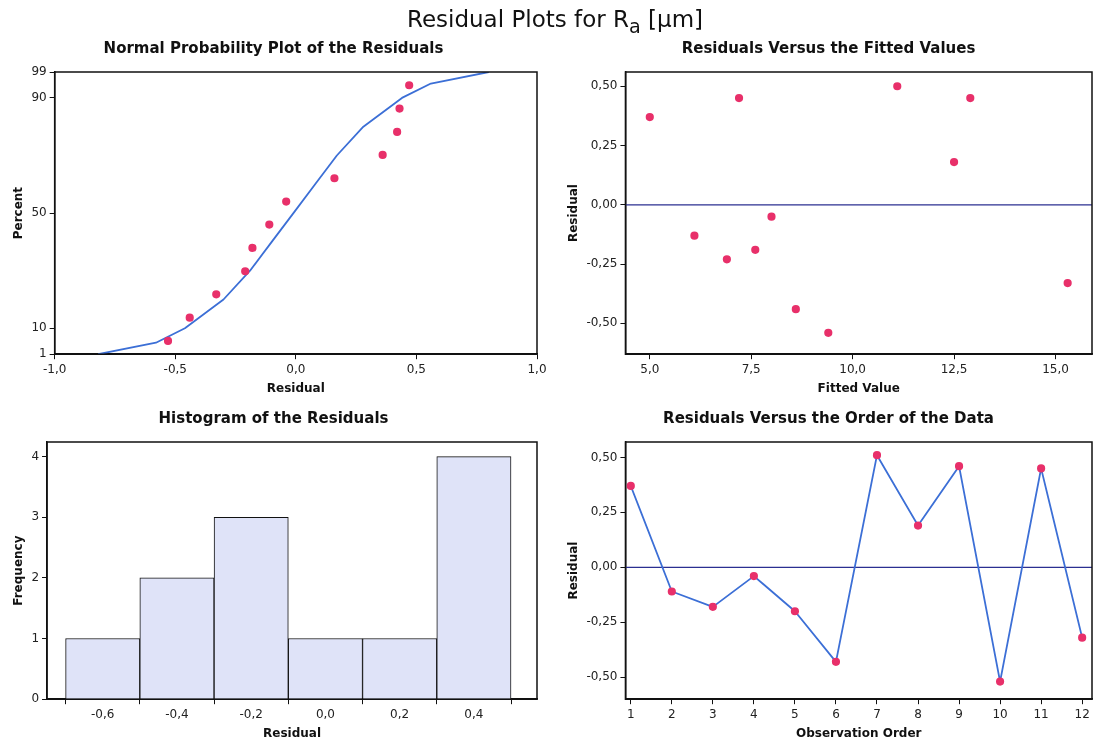  I want to click on x-tick-label: 7,5, so click(751, 368).